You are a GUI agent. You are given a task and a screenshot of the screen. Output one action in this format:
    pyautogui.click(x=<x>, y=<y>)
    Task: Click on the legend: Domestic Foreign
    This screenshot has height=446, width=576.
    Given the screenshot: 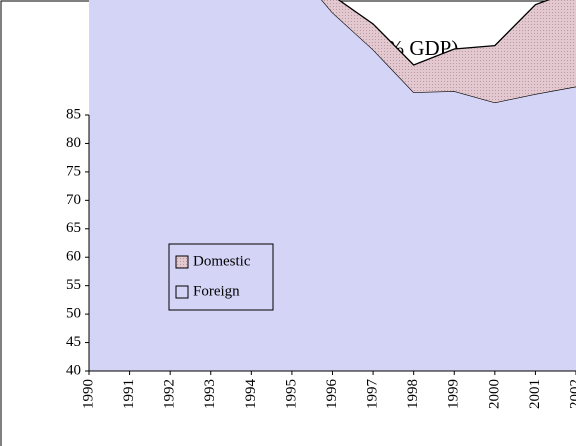 What is the action you would take?
    pyautogui.click(x=221, y=277)
    